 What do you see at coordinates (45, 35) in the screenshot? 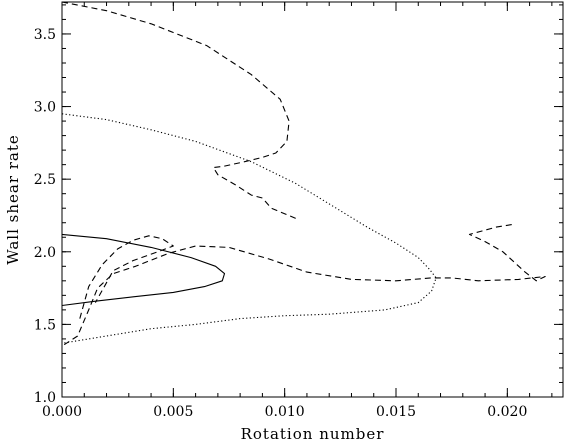
I see `y-tick-label: 3.5` at bounding box center [45, 35].